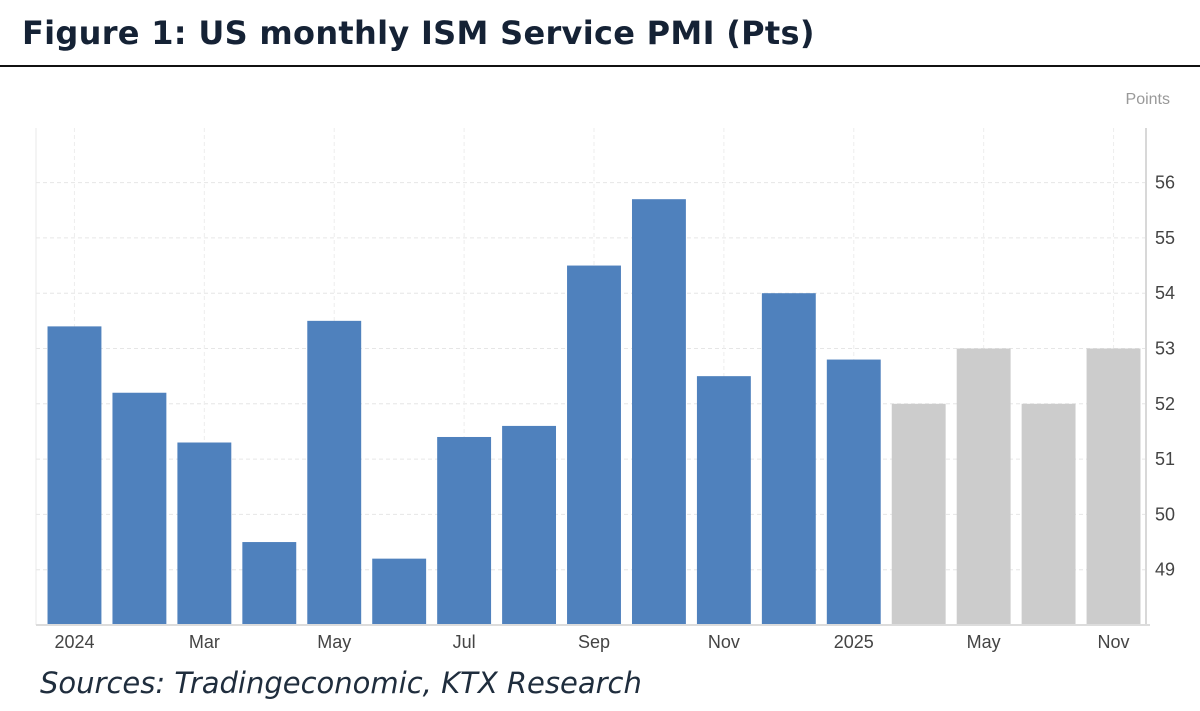 Image resolution: width=1200 pixels, height=711 pixels. What do you see at coordinates (594, 642) in the screenshot?
I see `x-tick-label: Sep` at bounding box center [594, 642].